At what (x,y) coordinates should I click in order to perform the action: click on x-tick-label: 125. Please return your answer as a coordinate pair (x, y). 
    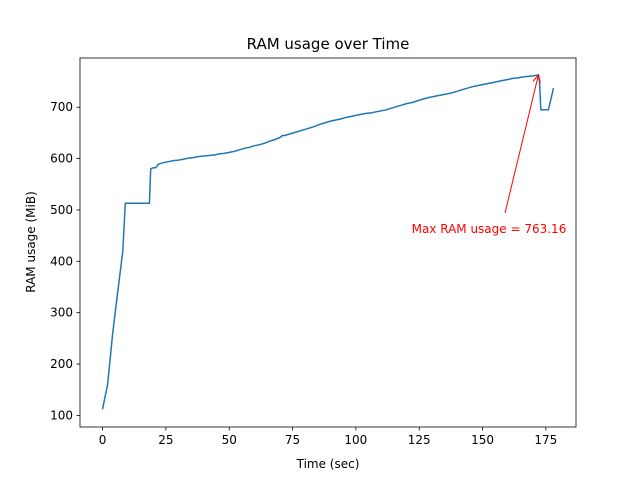
    Looking at the image, I should click on (419, 440).